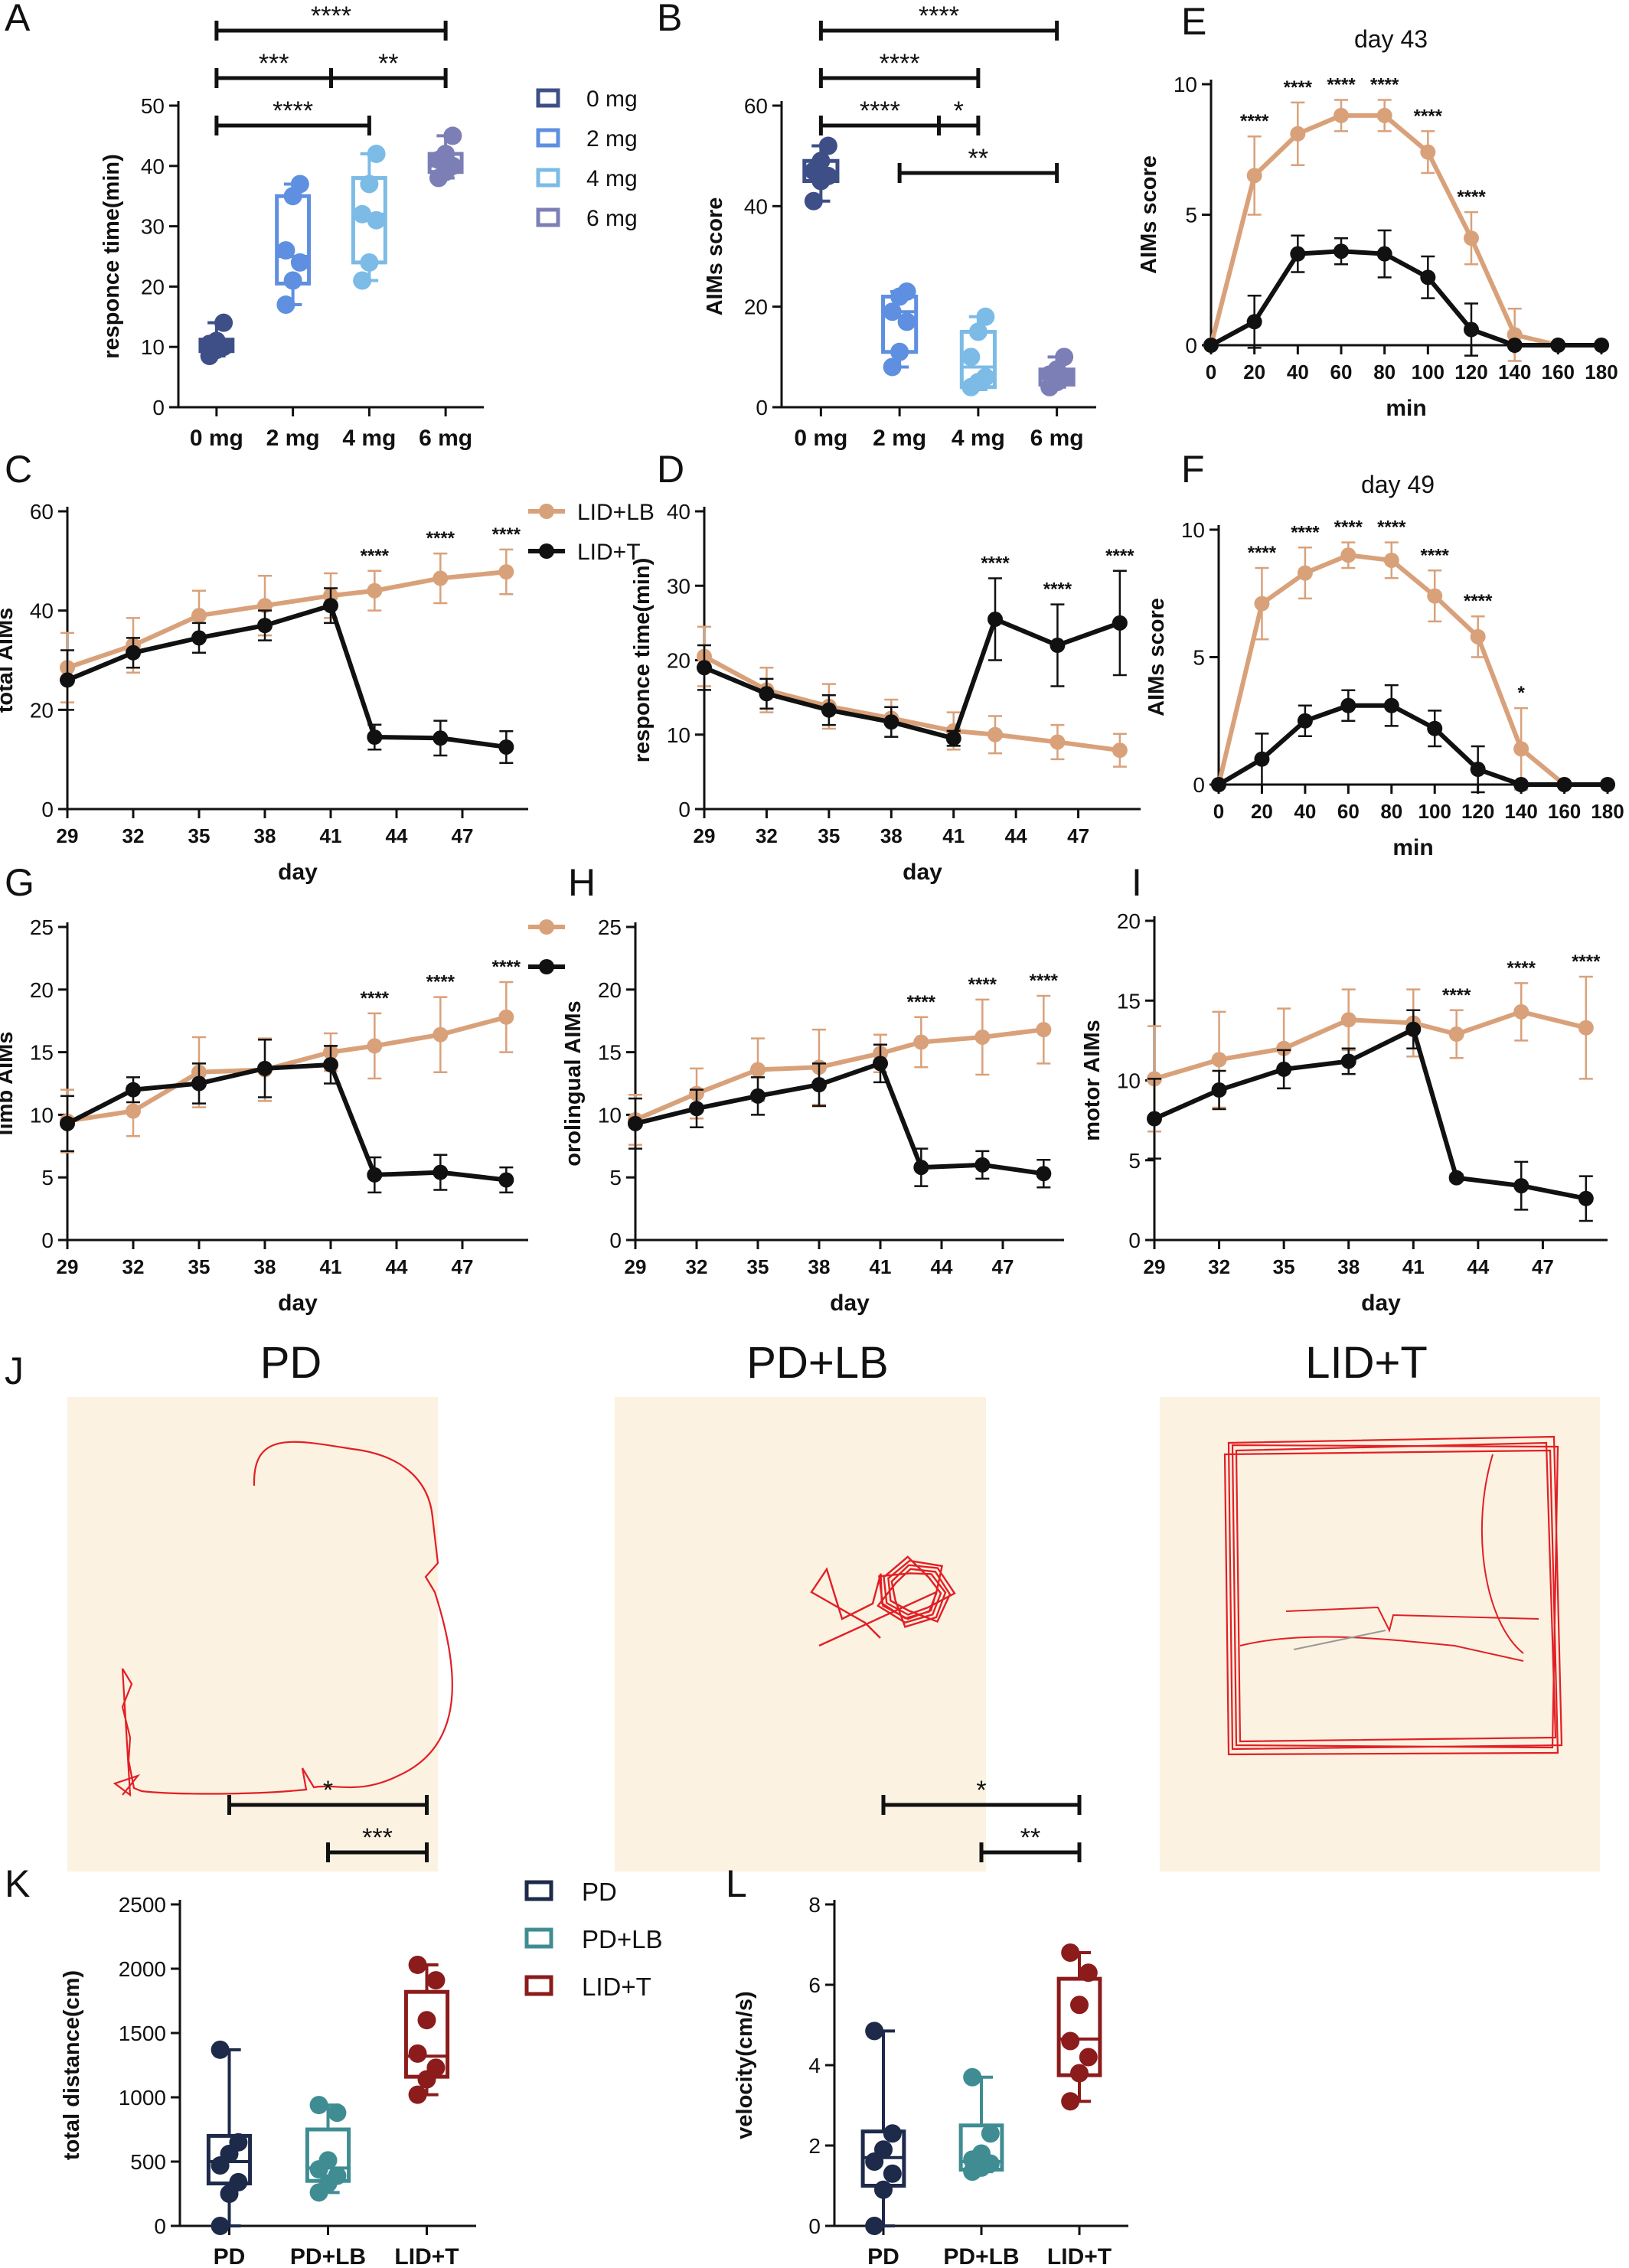 The width and height of the screenshot is (1629, 2268). What do you see at coordinates (978, 163) in the screenshot?
I see `significance-bracket: **` at bounding box center [978, 163].